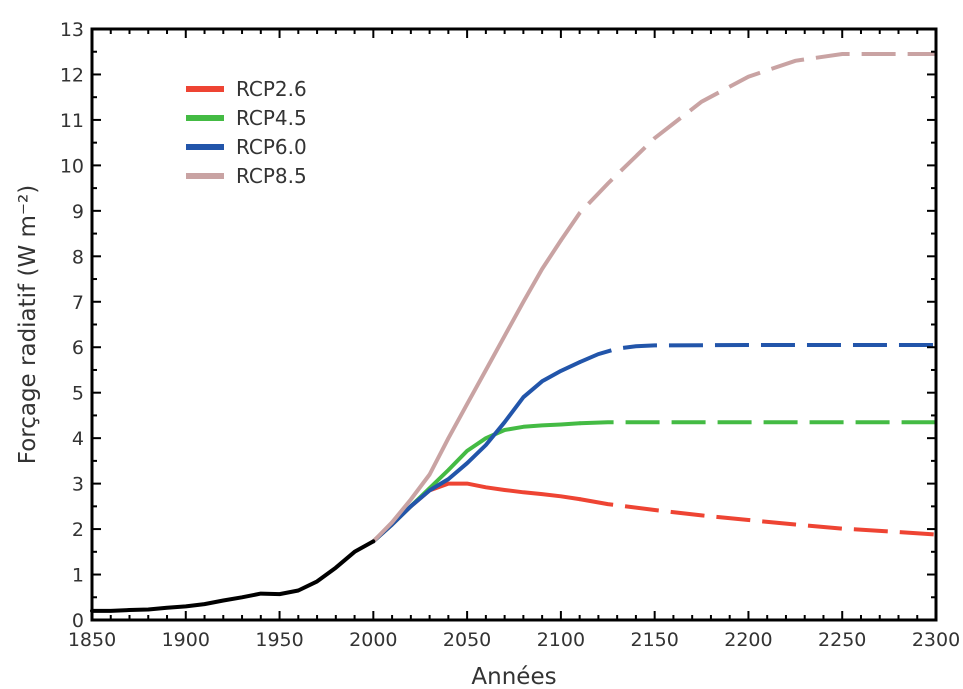 This screenshot has height=689, width=963. What do you see at coordinates (561, 640) in the screenshot?
I see `x-tick-label: 2100` at bounding box center [561, 640].